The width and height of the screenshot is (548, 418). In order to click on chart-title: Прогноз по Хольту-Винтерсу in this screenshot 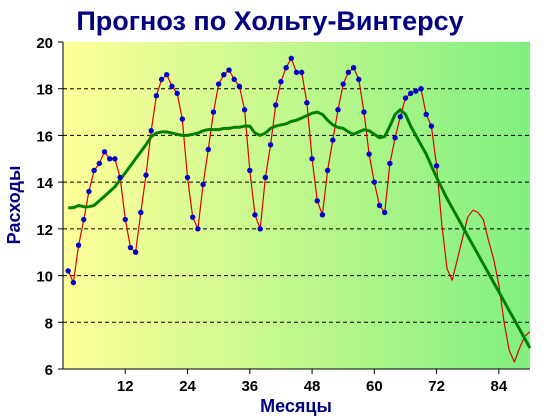, I will do `click(269, 21)`.